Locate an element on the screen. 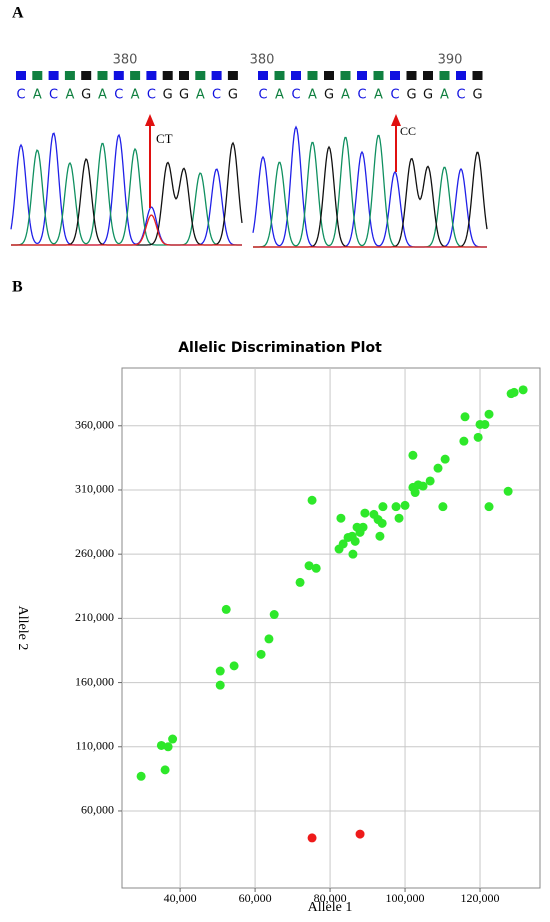 This screenshot has height=922, width=550. x-tick-label: 40,000 is located at coordinates (180, 898).